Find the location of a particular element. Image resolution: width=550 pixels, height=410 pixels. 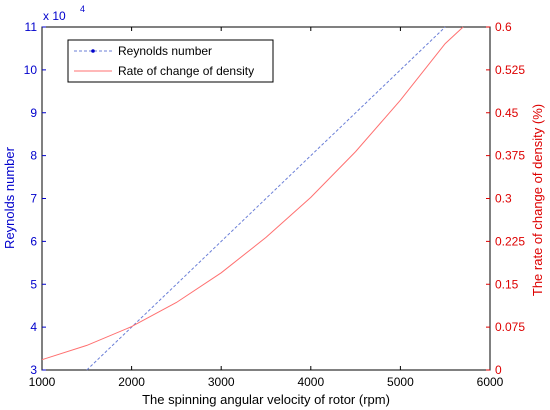

x-tick-label: 5000 is located at coordinates (400, 382).